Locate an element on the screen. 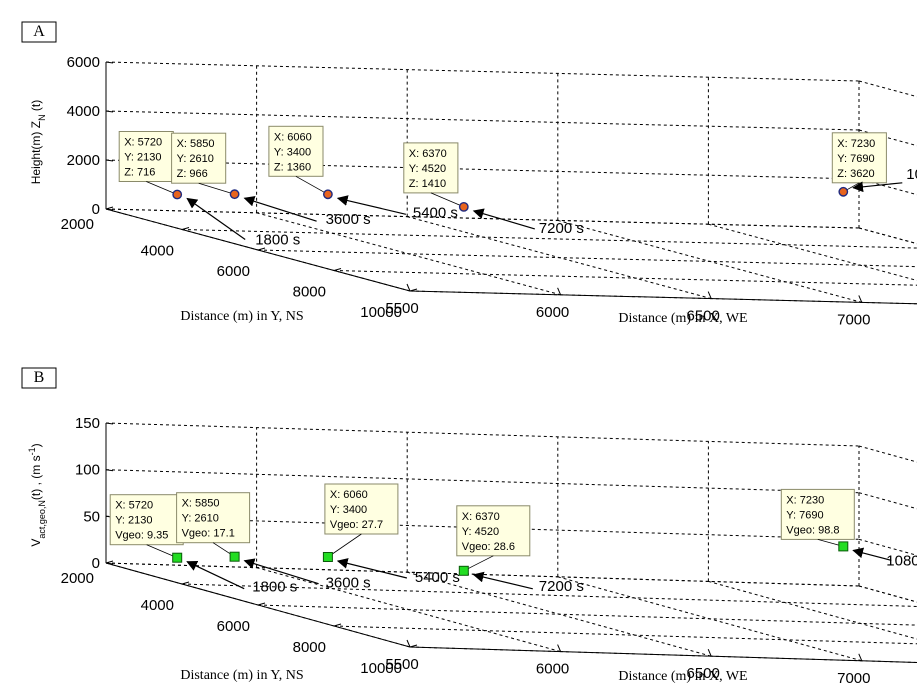 Image resolution: width=917 pixels, height=692 pixels. z-axis-title-tail: (t) is located at coordinates (36, 107).